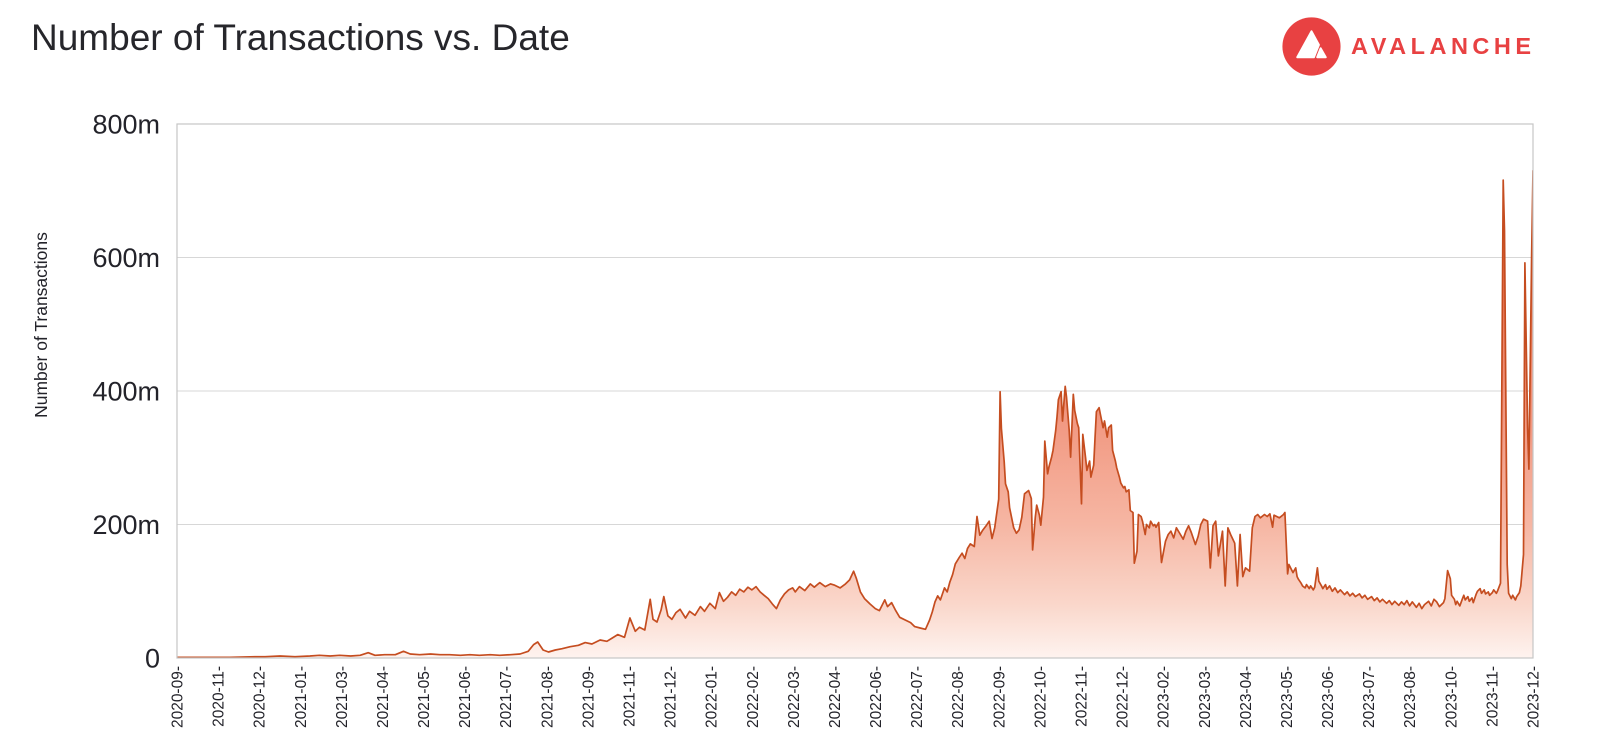 This screenshot has height=754, width=1600. Describe the element at coordinates (835, 697) in the screenshot. I see `x-tick-label: 2022-04-` at that location.